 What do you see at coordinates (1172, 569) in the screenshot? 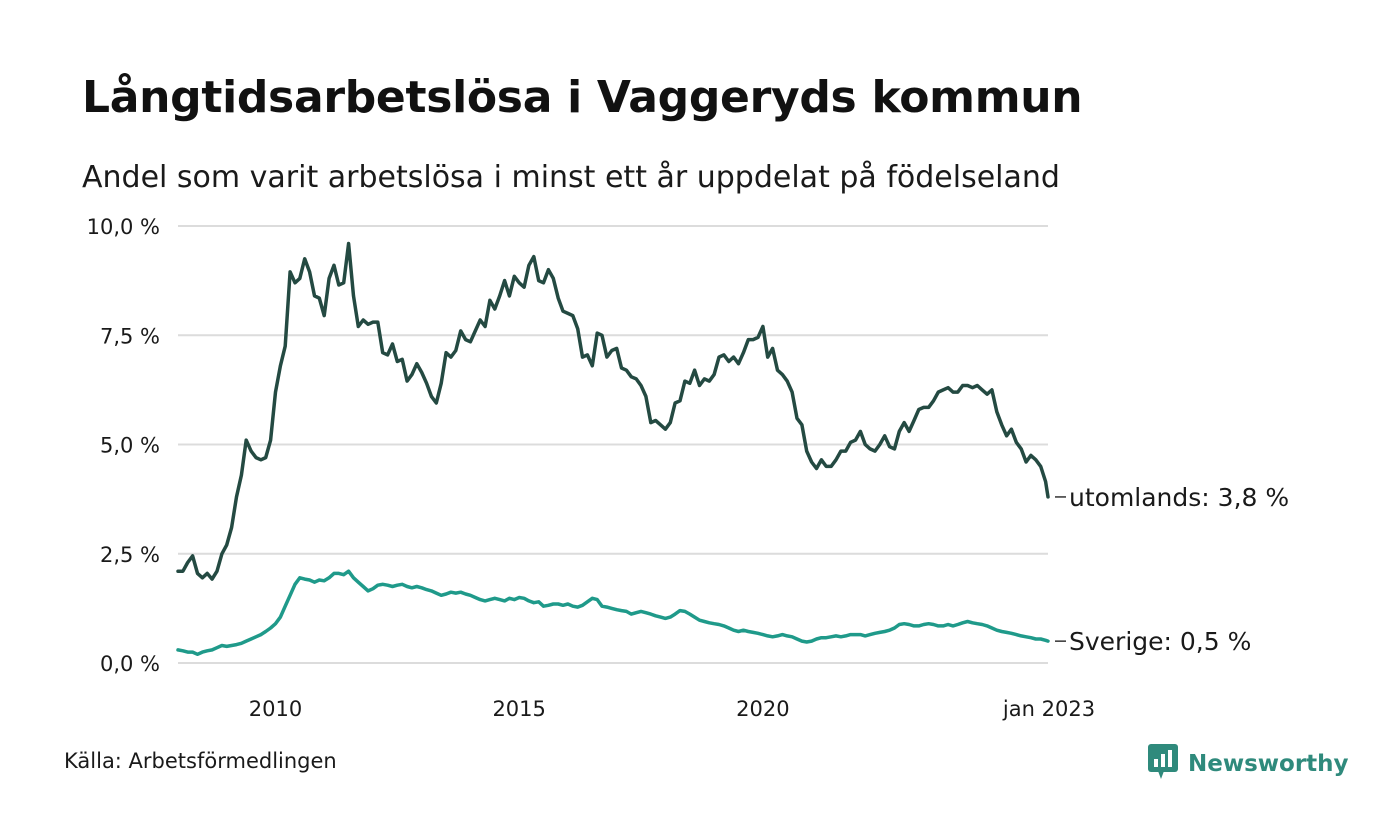
I see `series-end-labels: utomlands: 3,8 % Sverige: 0,5 %` at bounding box center [1172, 569].